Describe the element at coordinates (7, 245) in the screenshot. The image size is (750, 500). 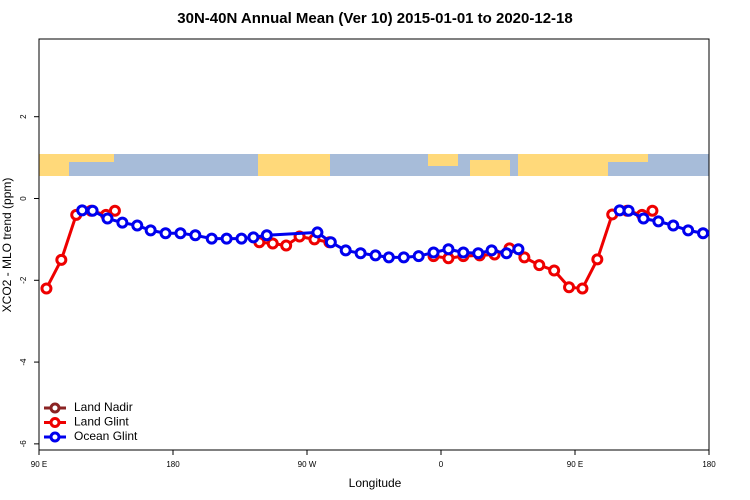
I see `y-axis-label: XCO2 - MLO trend (ppm)` at that location.